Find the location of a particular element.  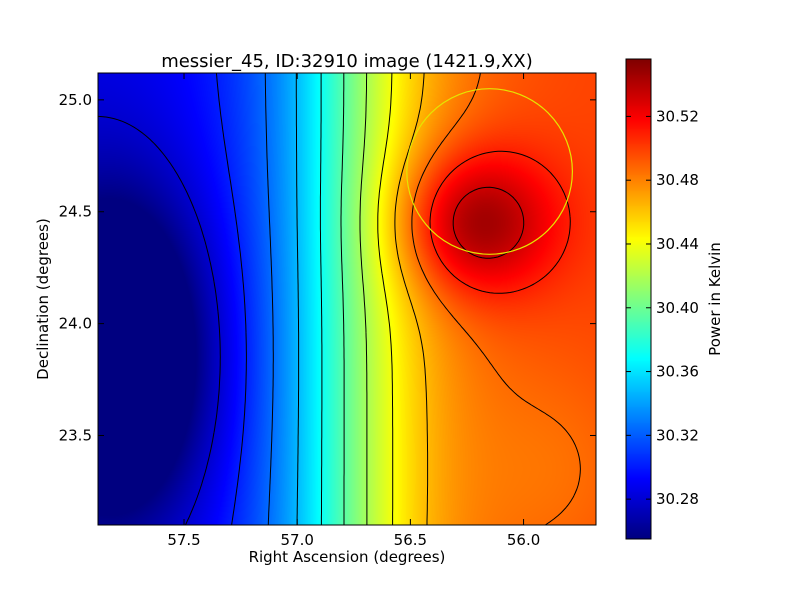

x-tick-label: 57.0 is located at coordinates (296, 540).